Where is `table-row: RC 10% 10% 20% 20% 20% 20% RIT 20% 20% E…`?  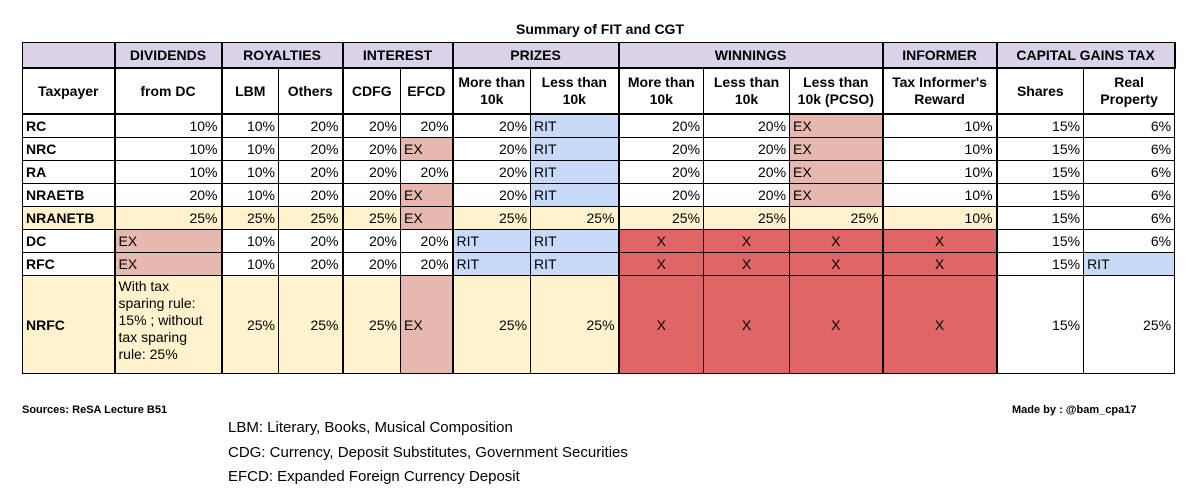 table-row: RC 10% 10% 20% 20% 20% 20% RIT 20% 20% E… is located at coordinates (599, 125).